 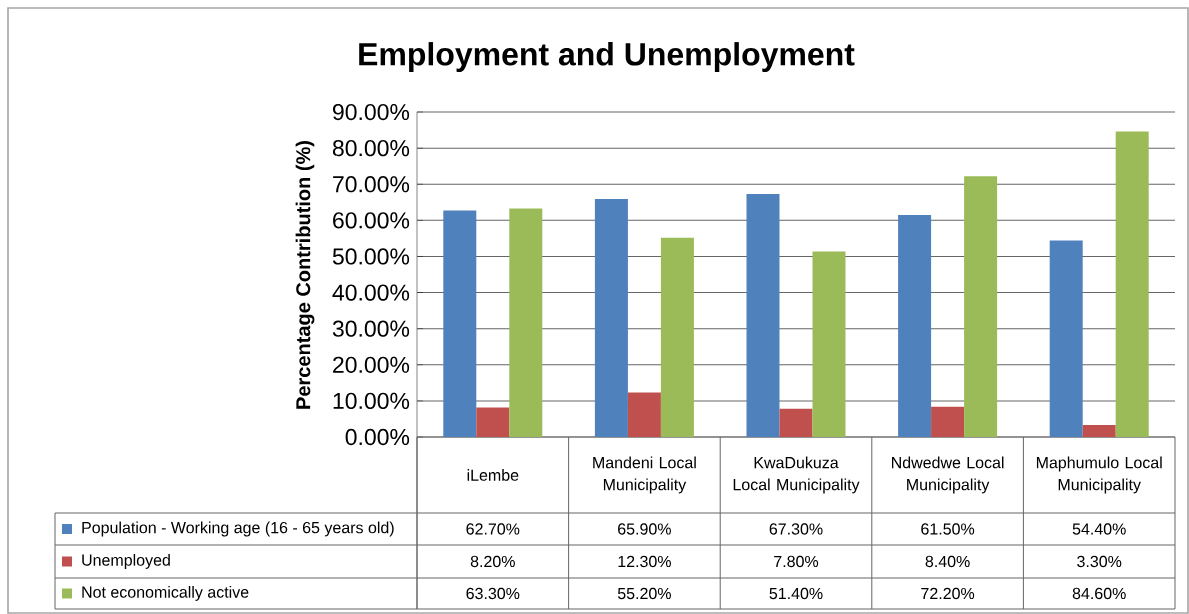 I want to click on data-label: 8.40%, so click(x=947, y=561).